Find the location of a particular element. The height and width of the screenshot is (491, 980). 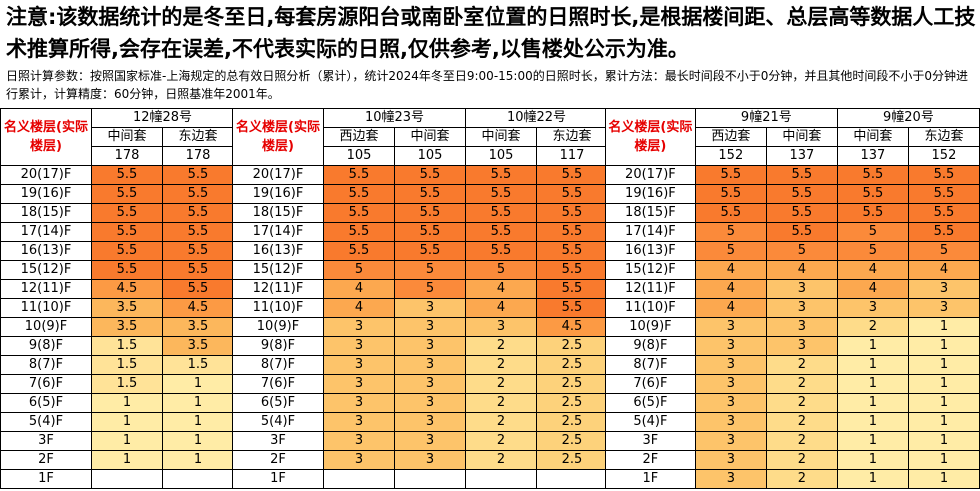

table-row: 11(10)F 4 3 3 3 is located at coordinates (792, 308).